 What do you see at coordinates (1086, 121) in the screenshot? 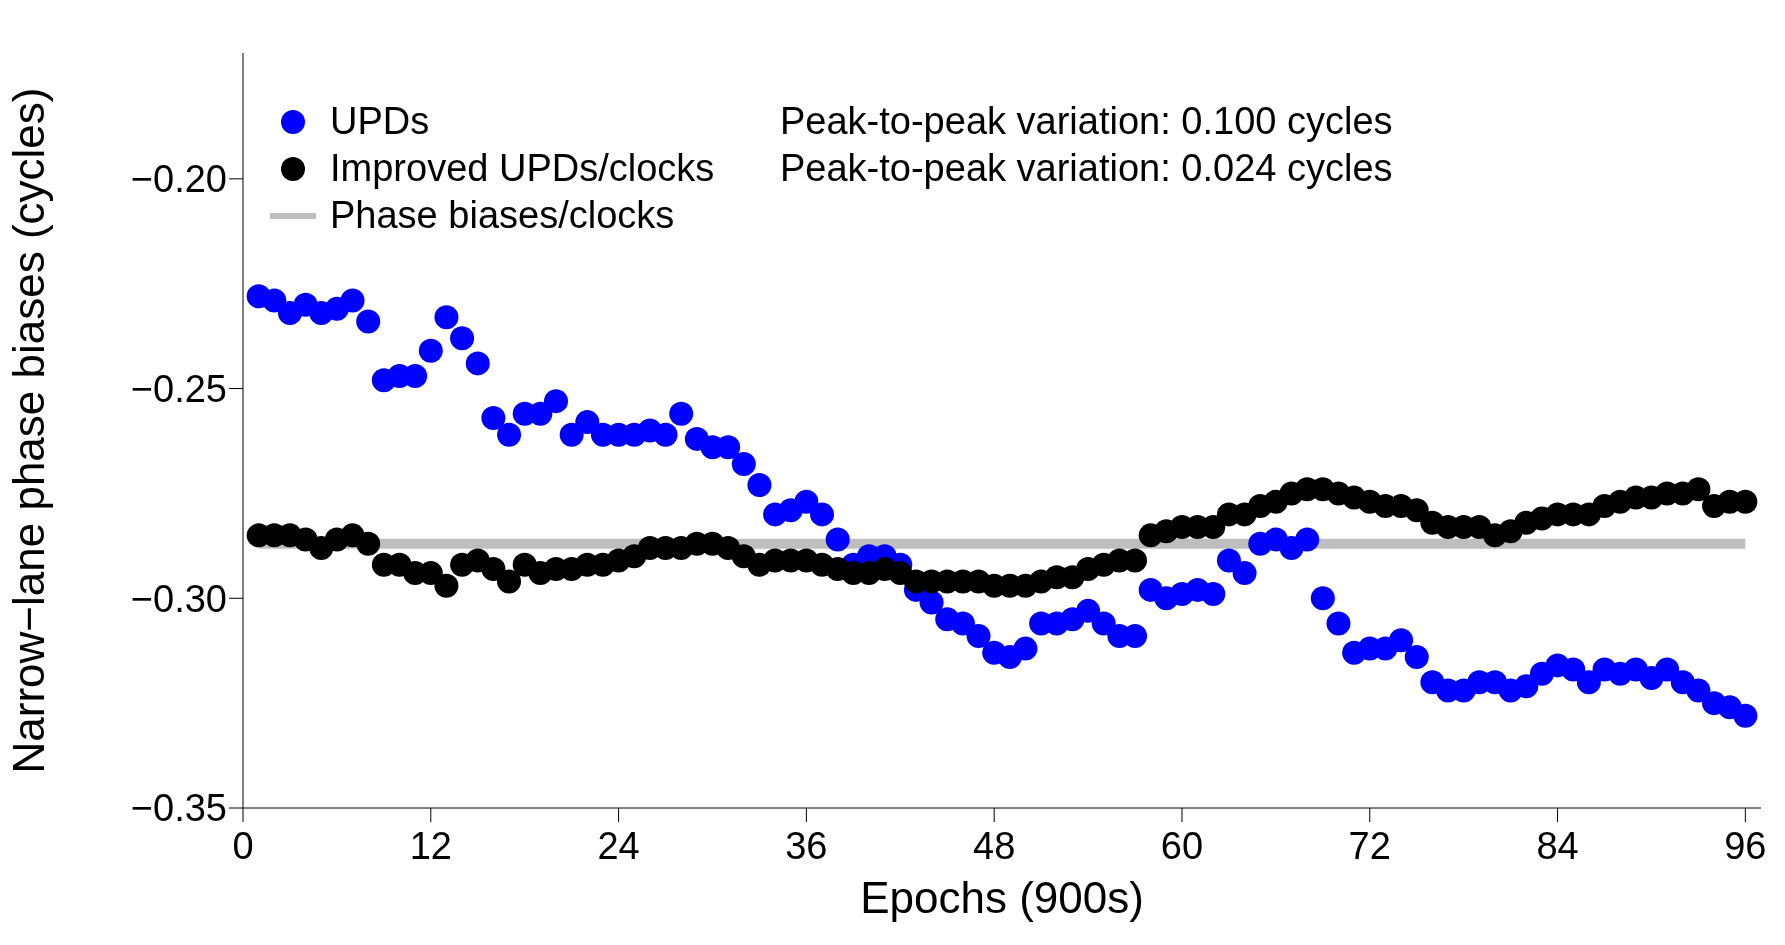
I see `annotation: Peak-to-peak variation: 0.100 cycles` at bounding box center [1086, 121].